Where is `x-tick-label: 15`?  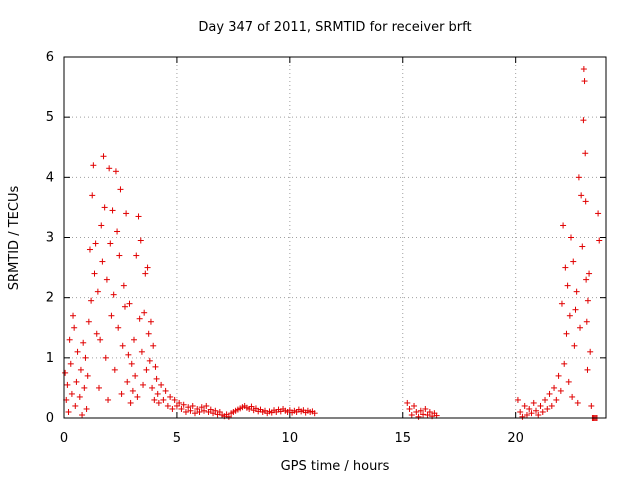 x-tick-label: 15 is located at coordinates (402, 438).